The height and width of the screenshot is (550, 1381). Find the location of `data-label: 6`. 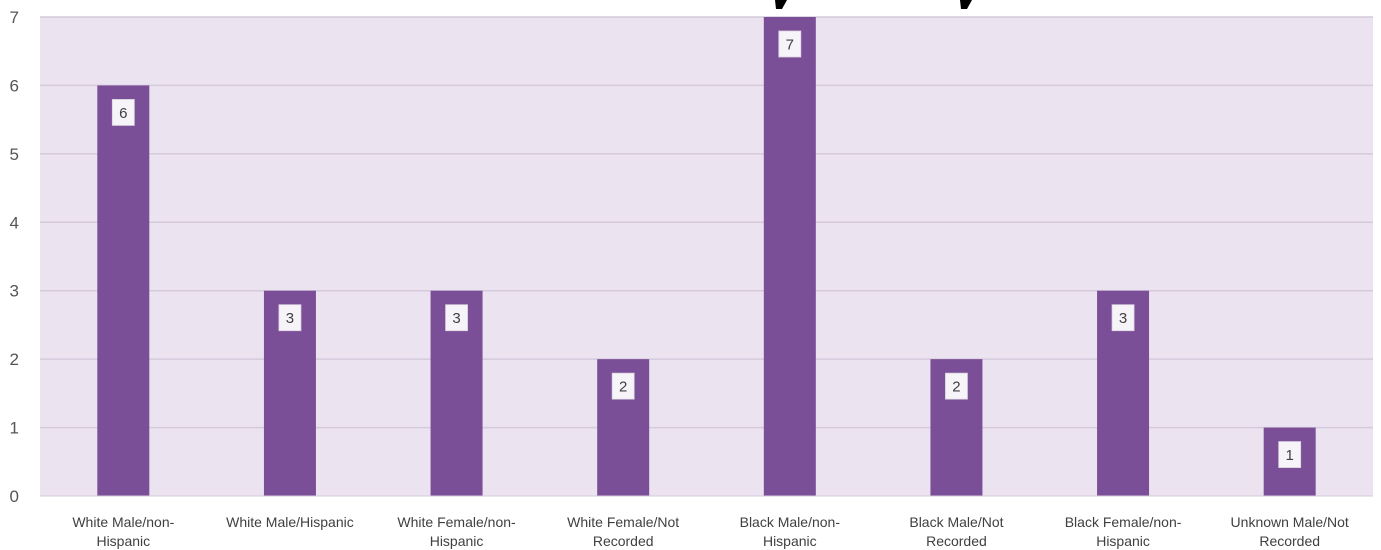

data-label: 6 is located at coordinates (123, 113).